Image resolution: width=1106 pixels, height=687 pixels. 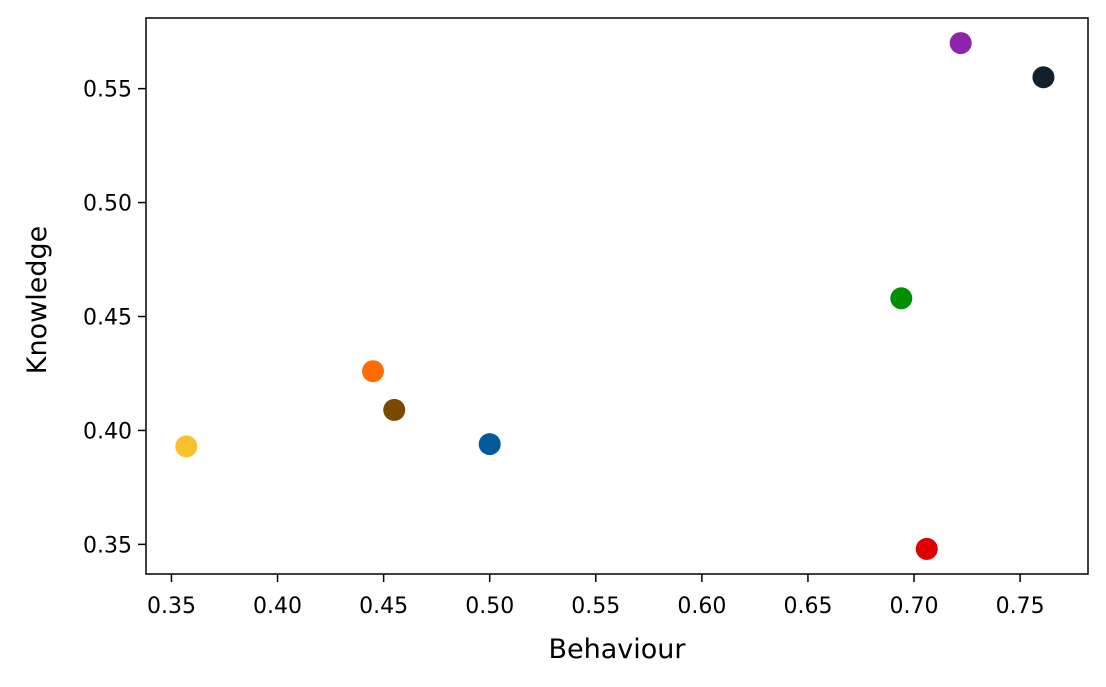 I want to click on x-tick-label: 0.40, so click(x=277, y=606).